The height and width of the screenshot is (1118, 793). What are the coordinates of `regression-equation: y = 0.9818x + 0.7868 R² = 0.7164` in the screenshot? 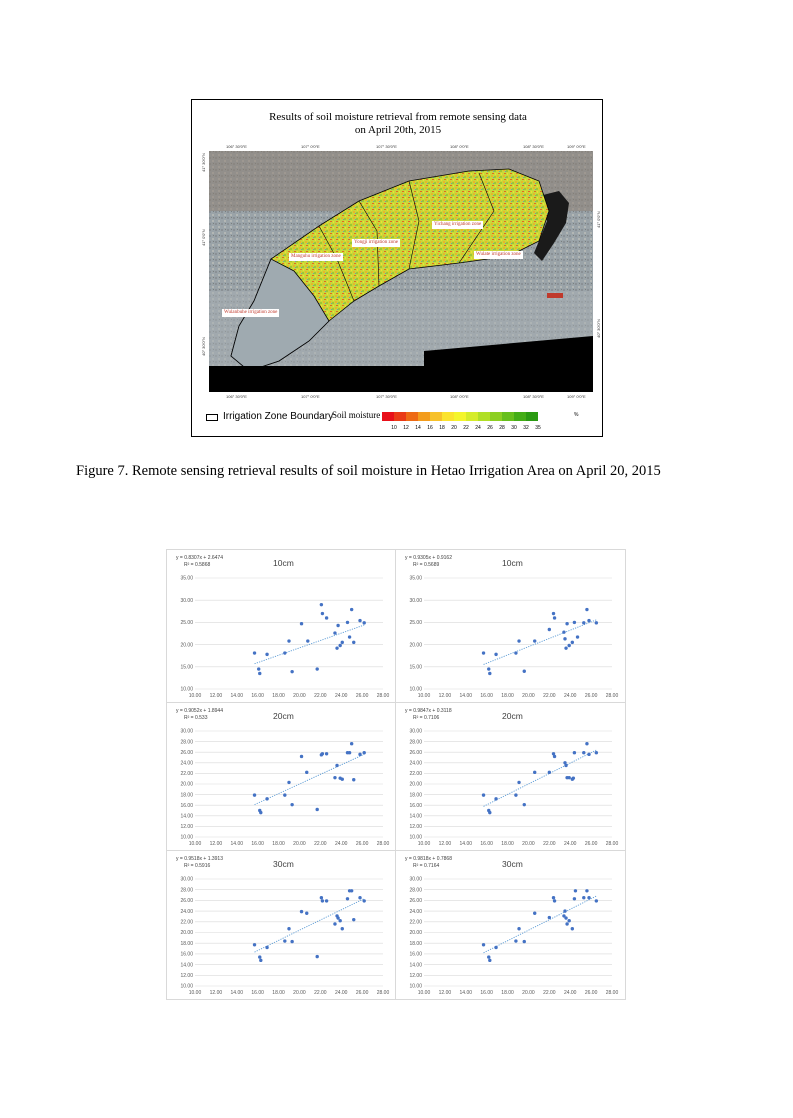 It's located at (428, 863).